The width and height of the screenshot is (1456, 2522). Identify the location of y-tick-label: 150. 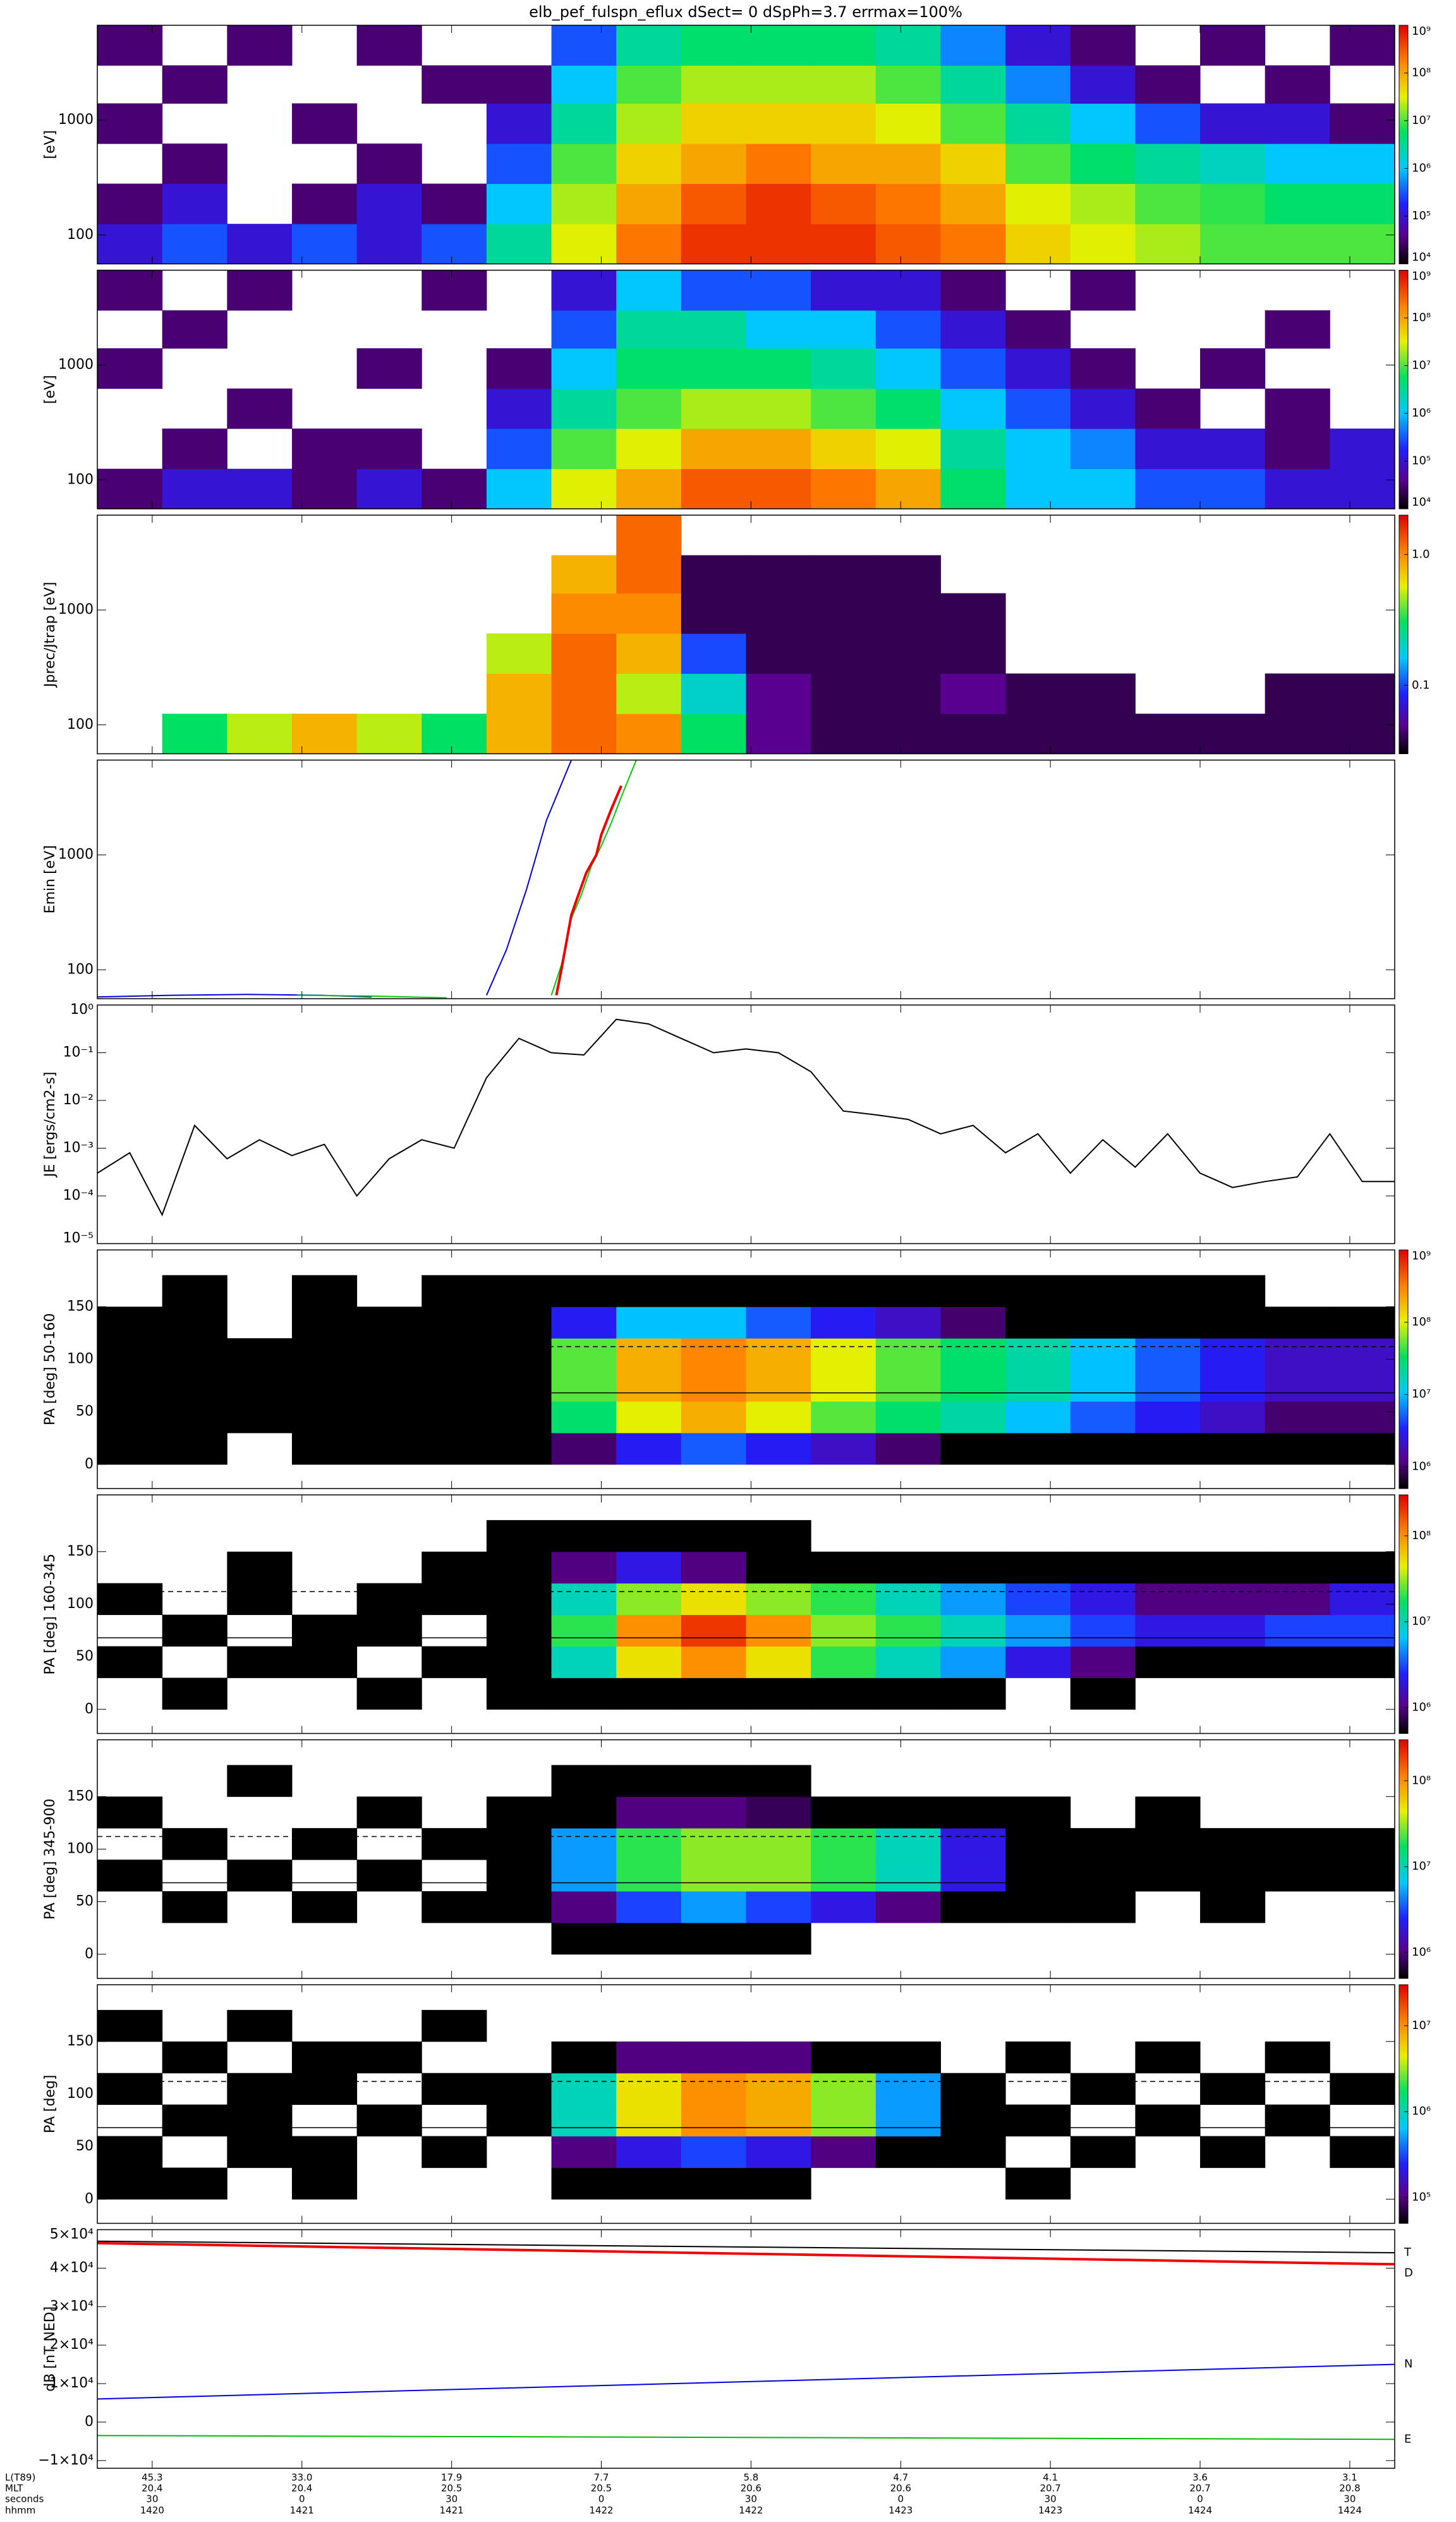
(80, 1306).